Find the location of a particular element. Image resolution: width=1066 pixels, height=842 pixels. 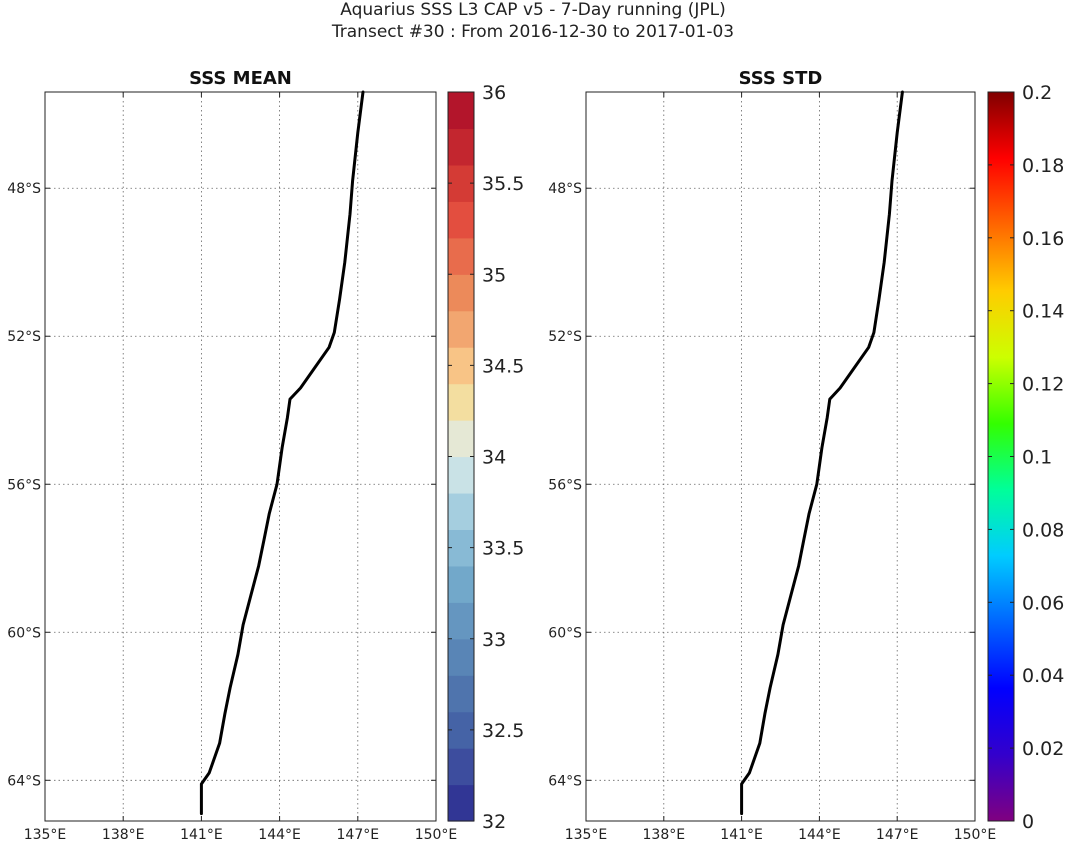

std-colorbar-label: 0.04 is located at coordinates (1043, 676).